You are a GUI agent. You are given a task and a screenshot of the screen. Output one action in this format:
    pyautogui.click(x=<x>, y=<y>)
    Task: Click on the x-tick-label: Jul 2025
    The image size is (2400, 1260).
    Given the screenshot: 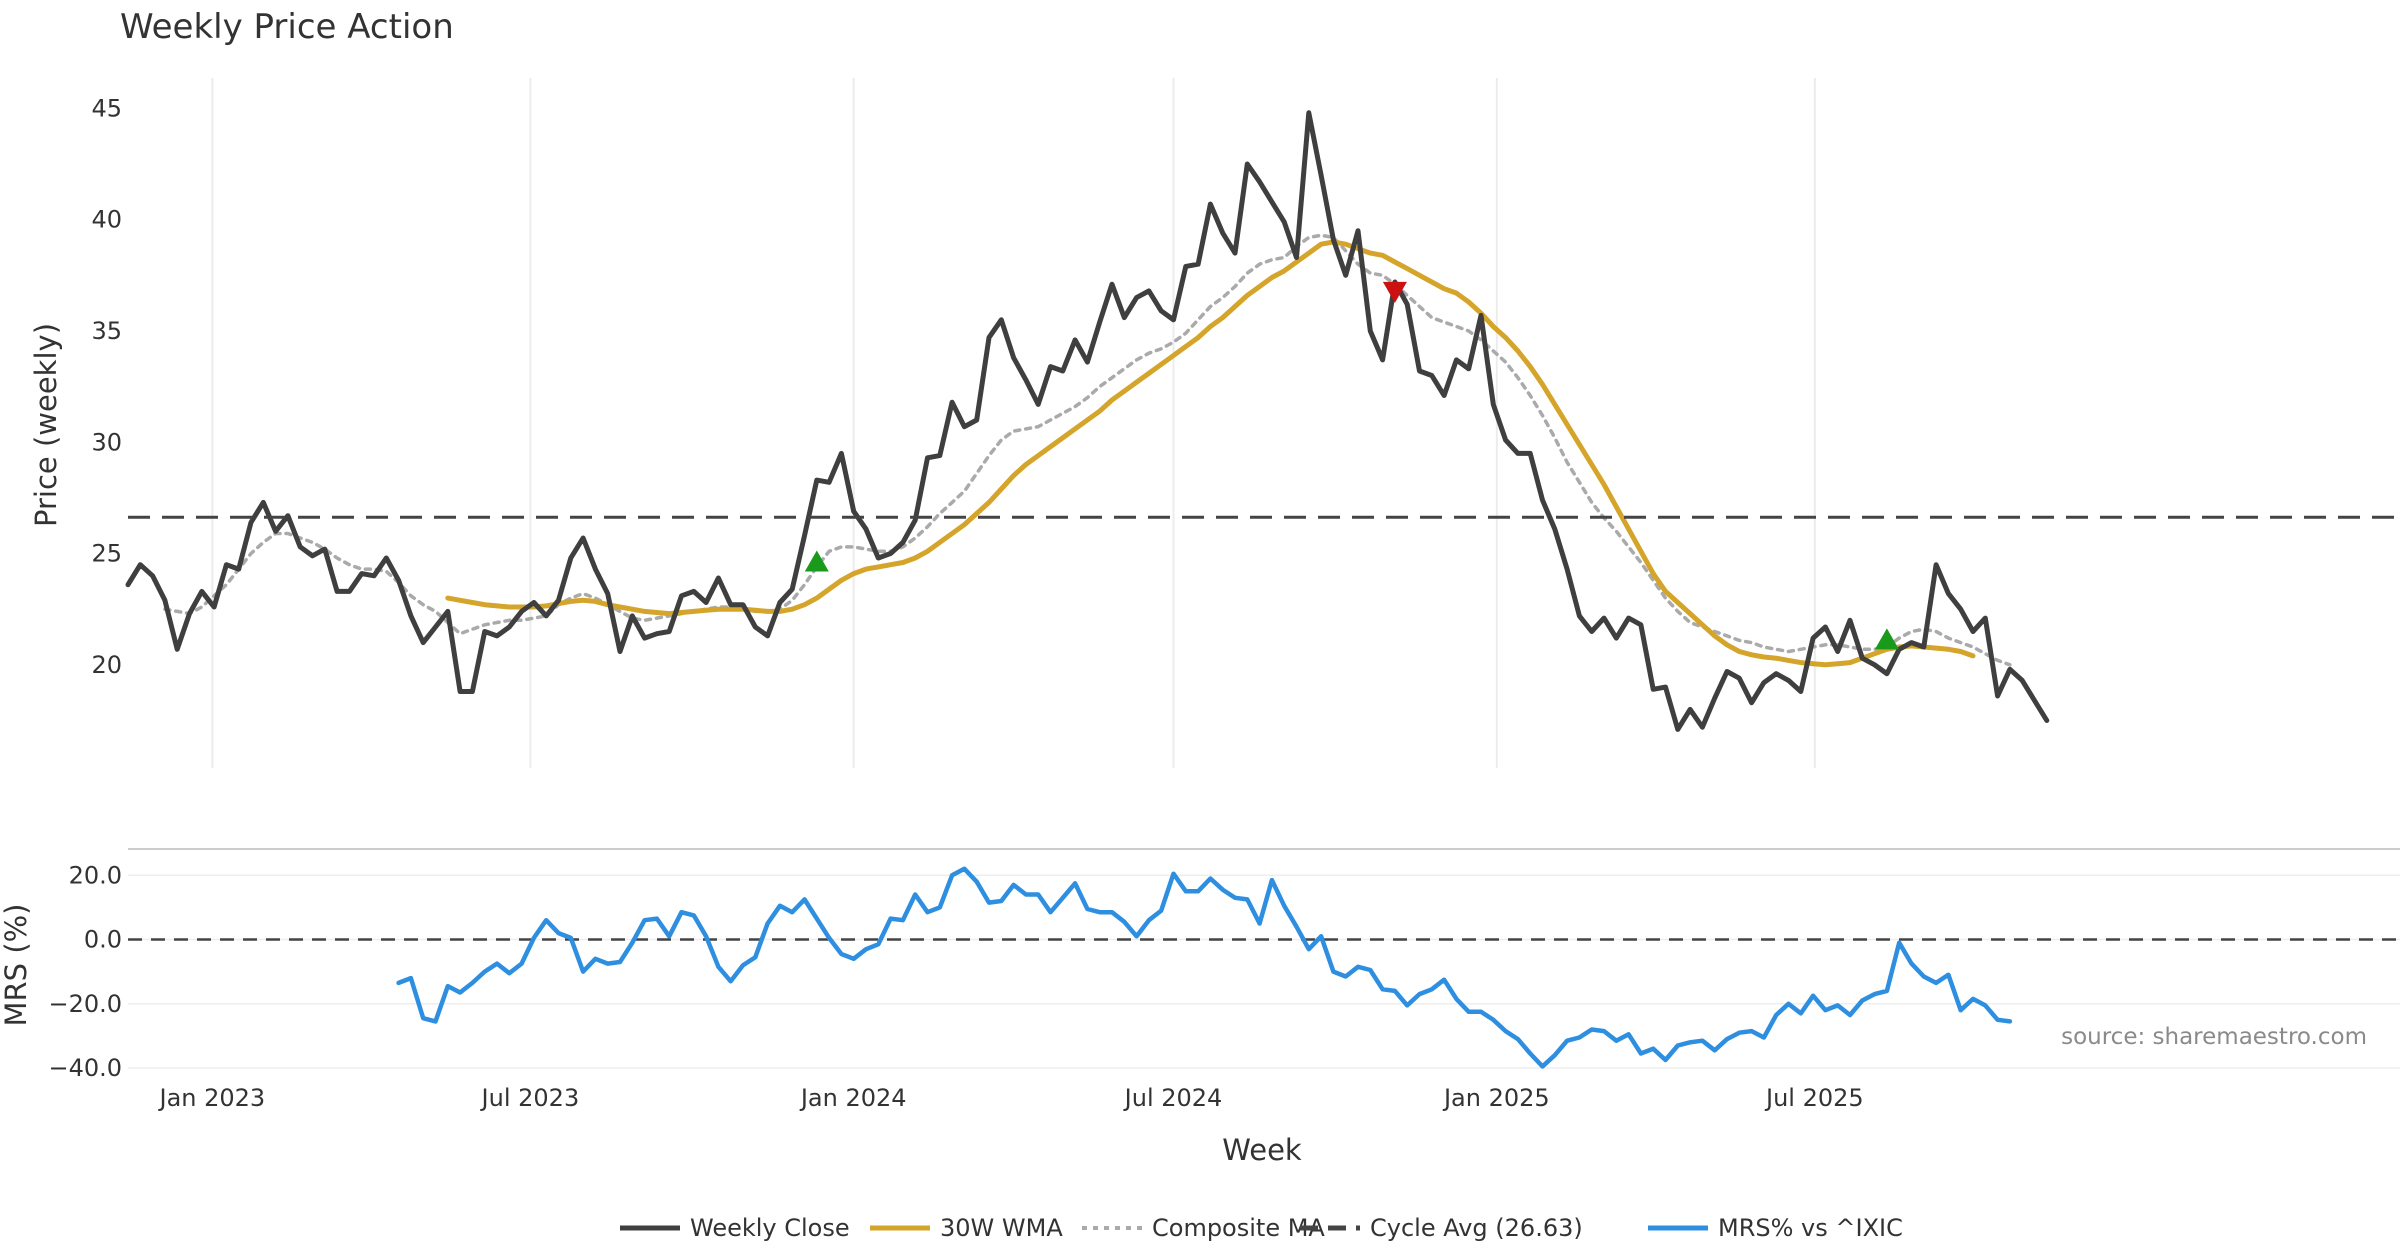 What is the action you would take?
    pyautogui.click(x=1814, y=1098)
    